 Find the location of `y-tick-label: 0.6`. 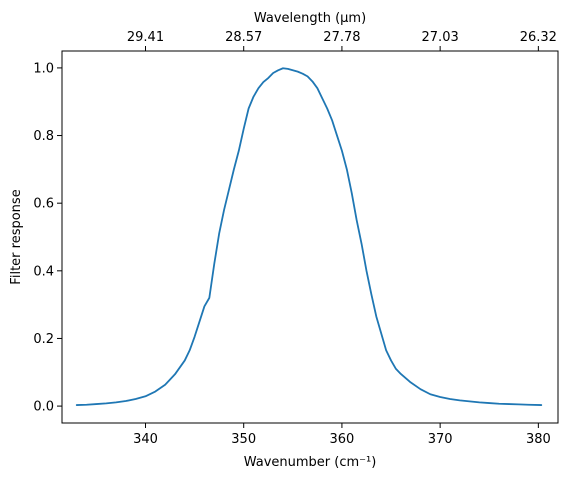

y-tick-label: 0.6 is located at coordinates (43, 204).